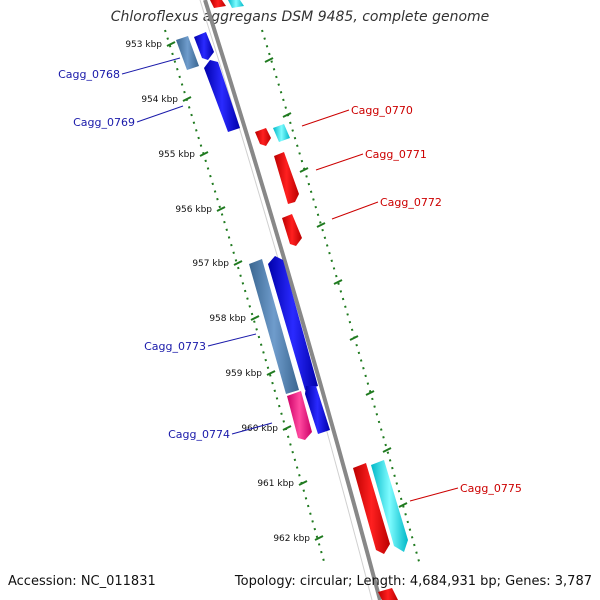 The width and height of the screenshot is (600, 600). I want to click on tick-label: 954 kbp, so click(159, 100).